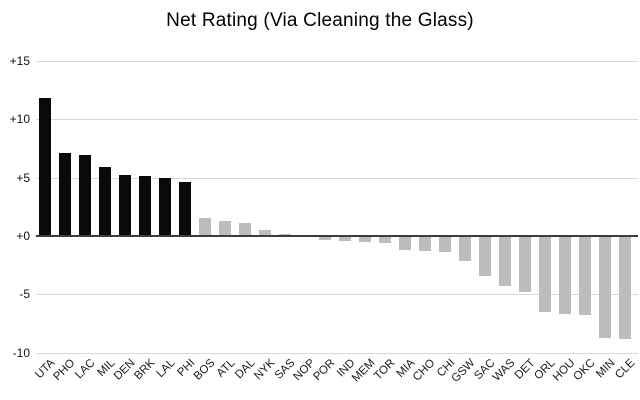 The image size is (640, 400). What do you see at coordinates (337, 178) in the screenshot?
I see `gridline-+5` at bounding box center [337, 178].